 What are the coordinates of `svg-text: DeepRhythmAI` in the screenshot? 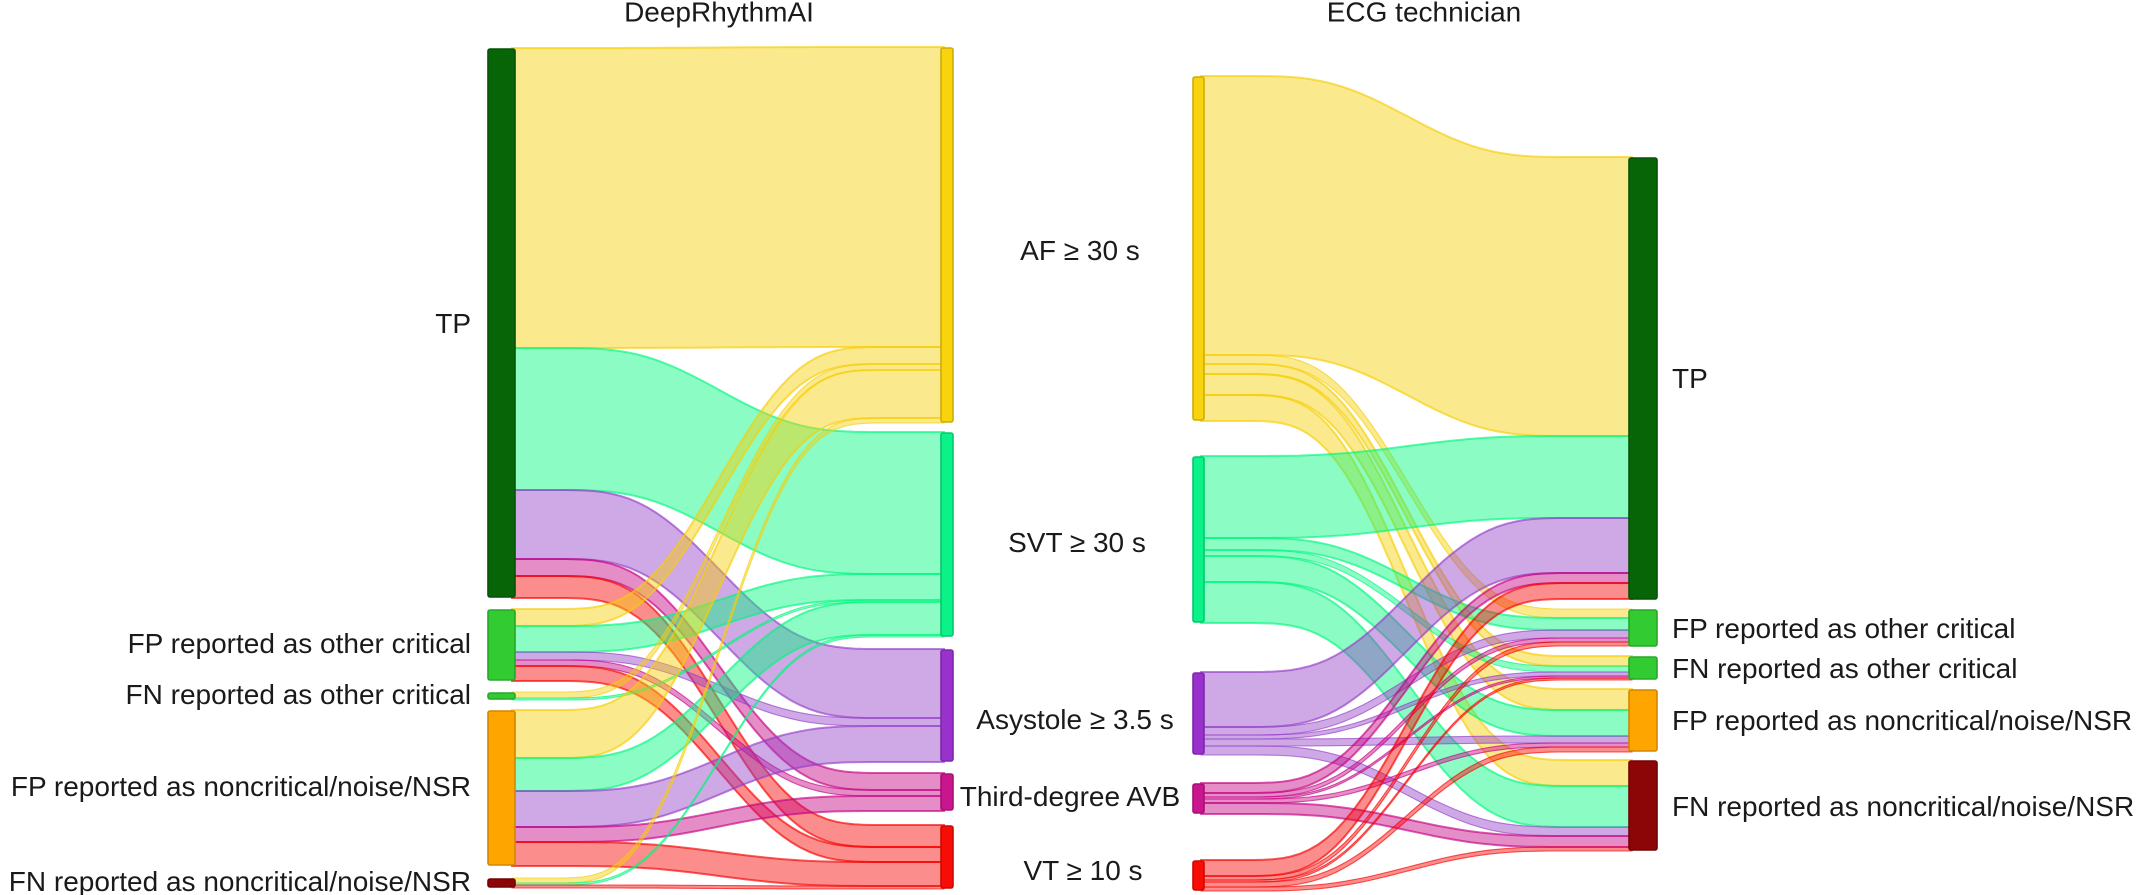 It's located at (719, 14).